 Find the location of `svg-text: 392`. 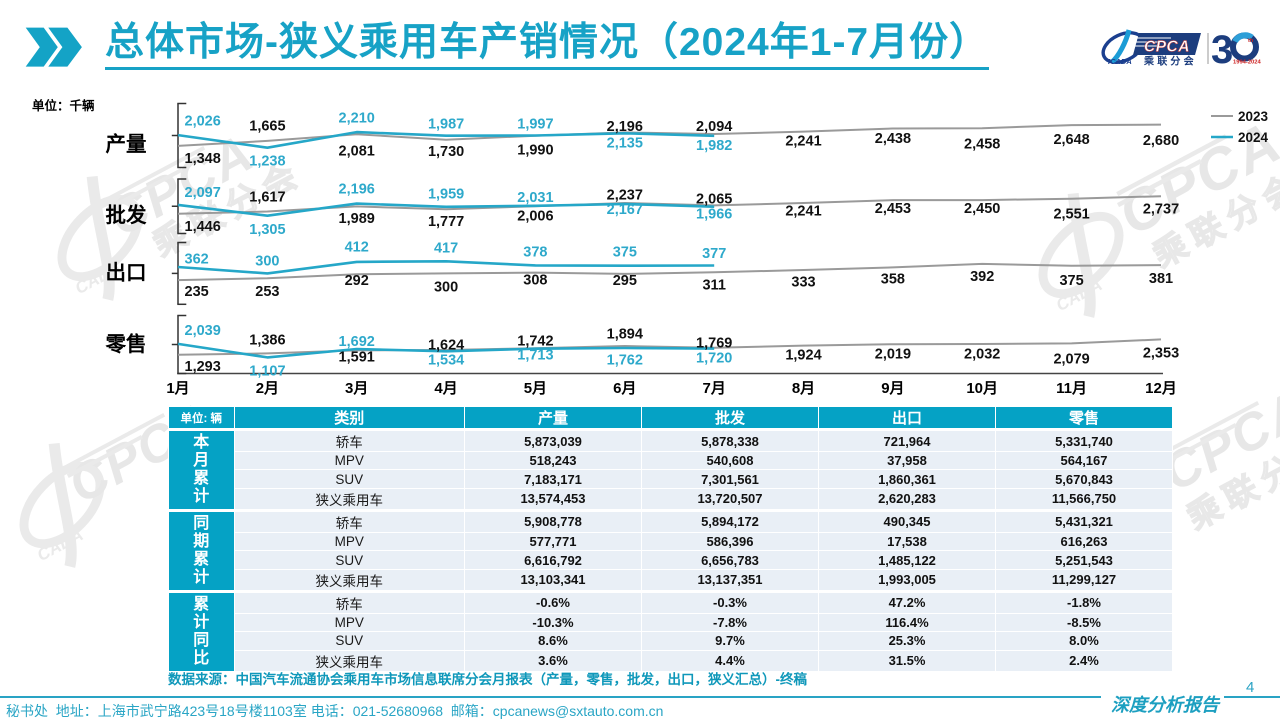

svg-text: 392 is located at coordinates (982, 277).